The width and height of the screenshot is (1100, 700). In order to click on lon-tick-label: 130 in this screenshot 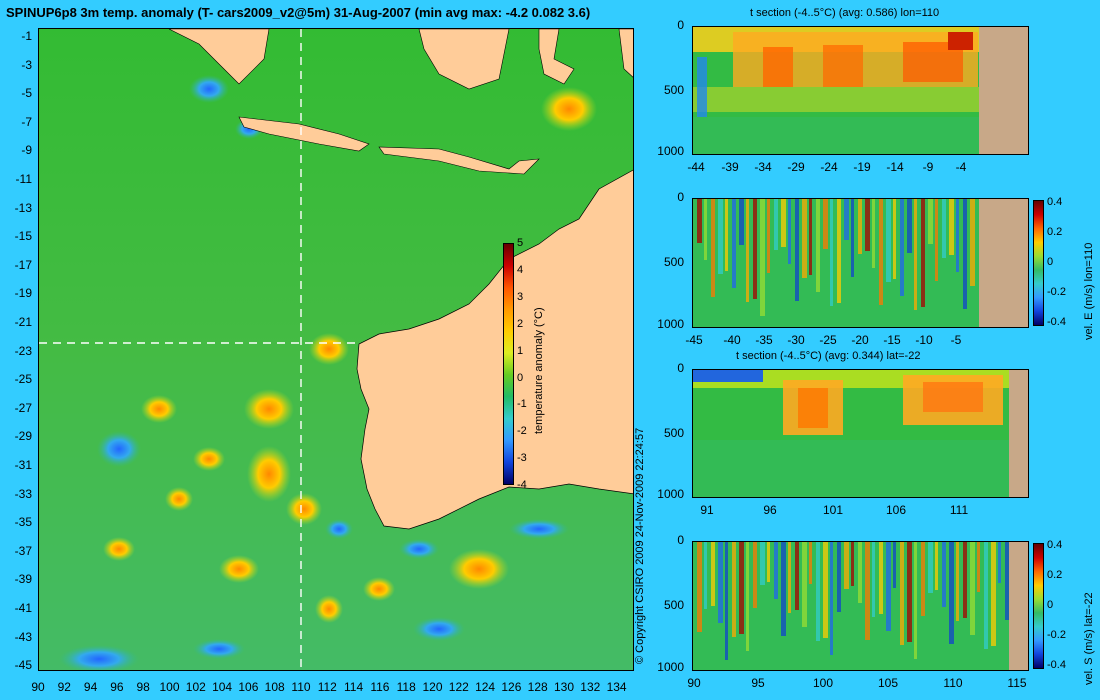, I will do `click(564, 687)`.